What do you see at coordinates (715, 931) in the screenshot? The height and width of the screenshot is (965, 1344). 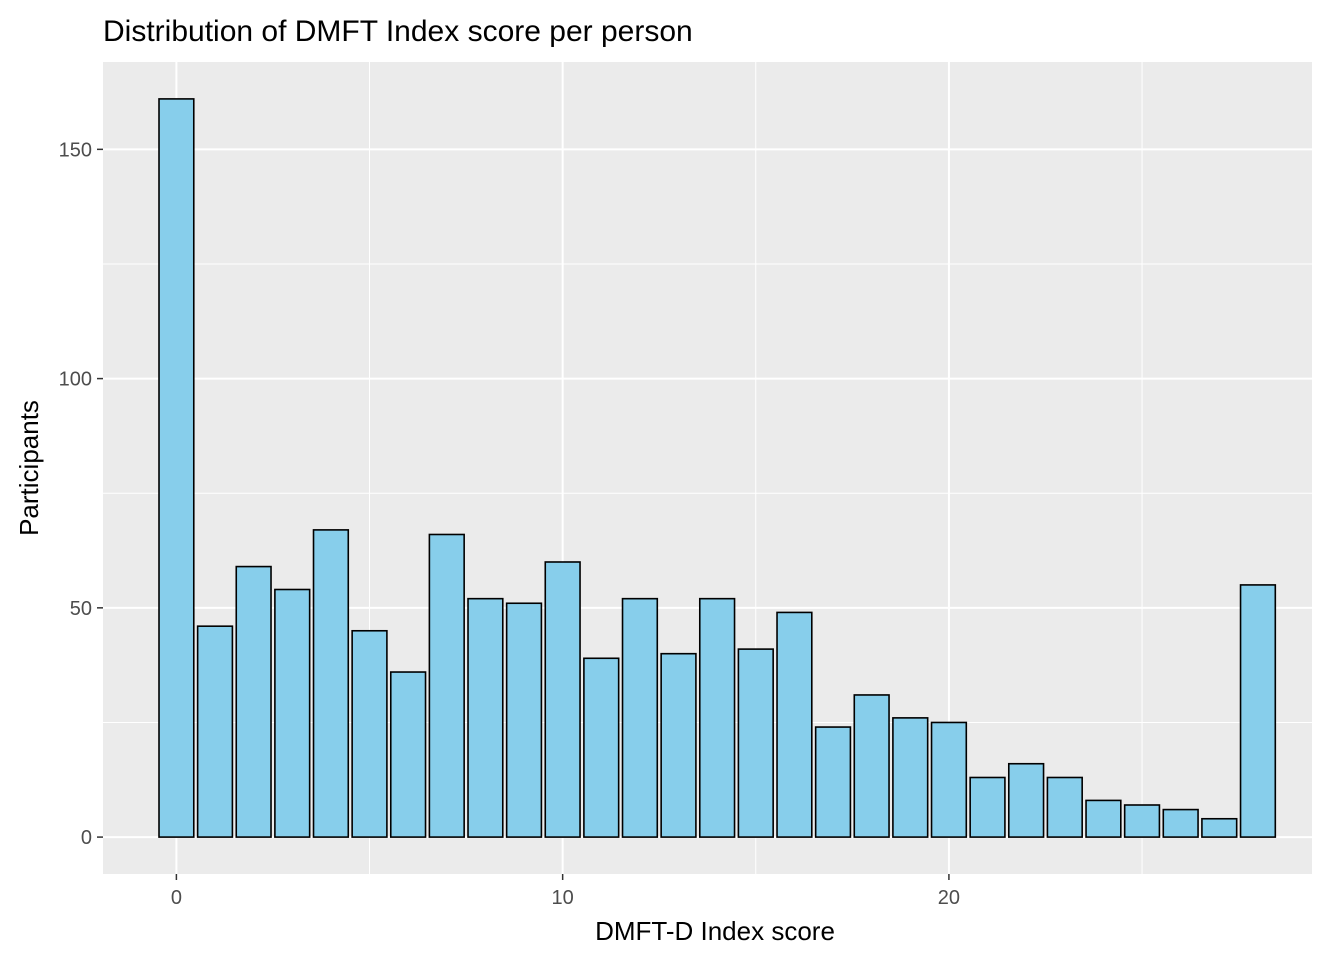 I see `x-axis-label: DMFT-D Index score` at bounding box center [715, 931].